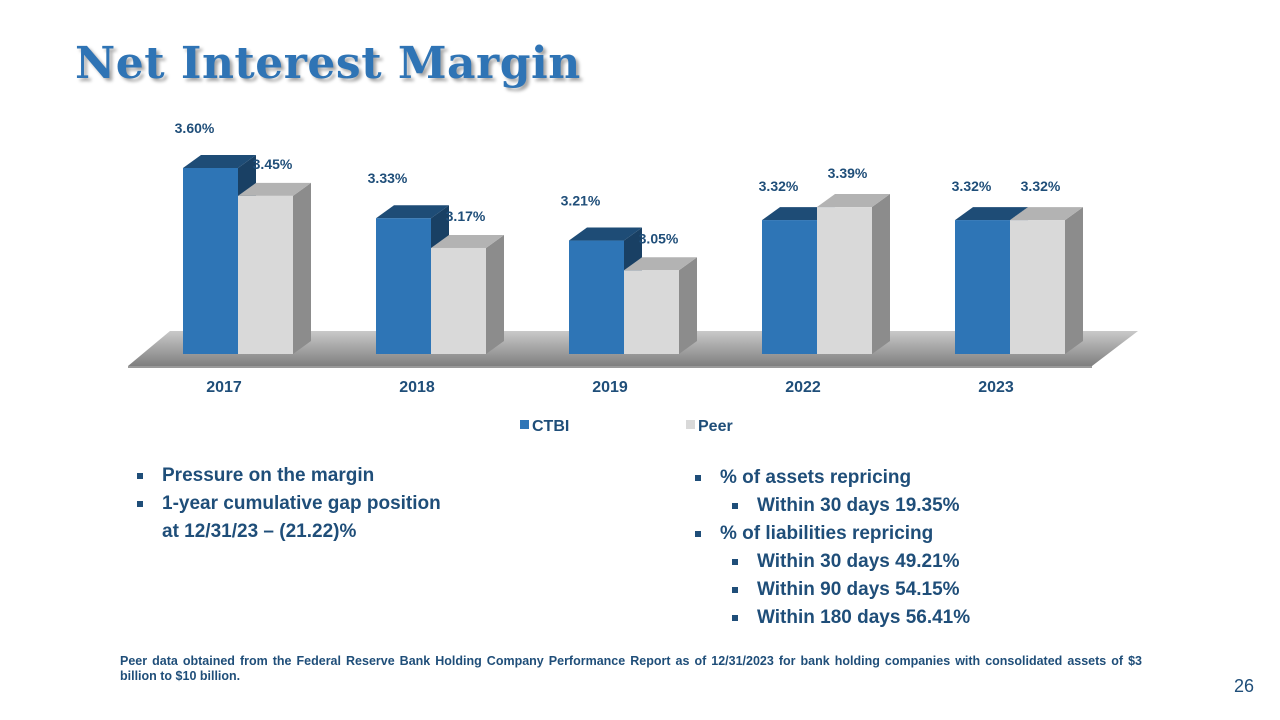 The width and height of the screenshot is (1280, 720). I want to click on data-label-peer-2017: 3.45%, so click(273, 164).